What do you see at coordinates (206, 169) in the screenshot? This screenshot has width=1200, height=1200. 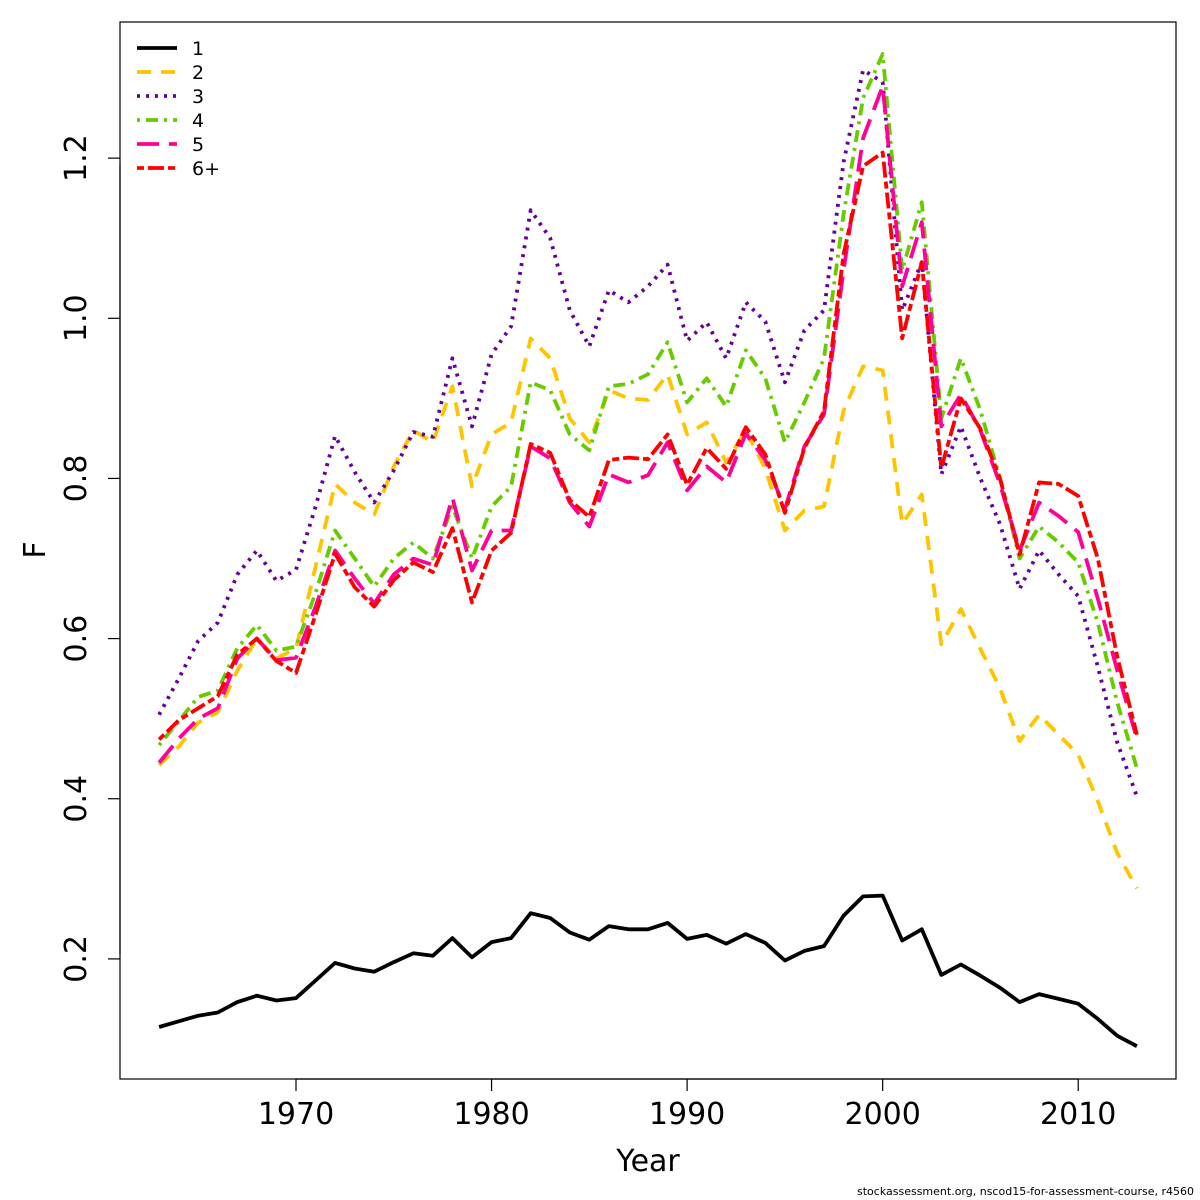 I see `legend-label: 6+` at bounding box center [206, 169].